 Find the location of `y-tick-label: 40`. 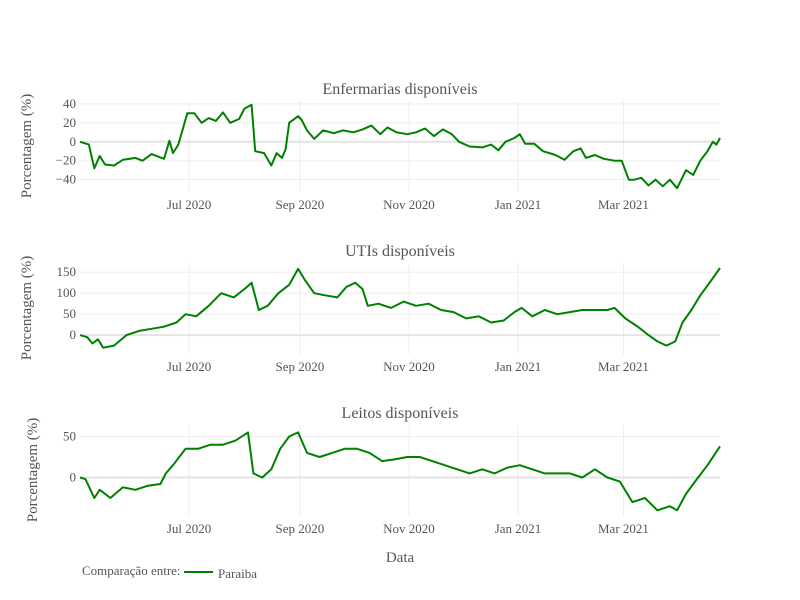

y-tick-label: 40 is located at coordinates (69, 103).